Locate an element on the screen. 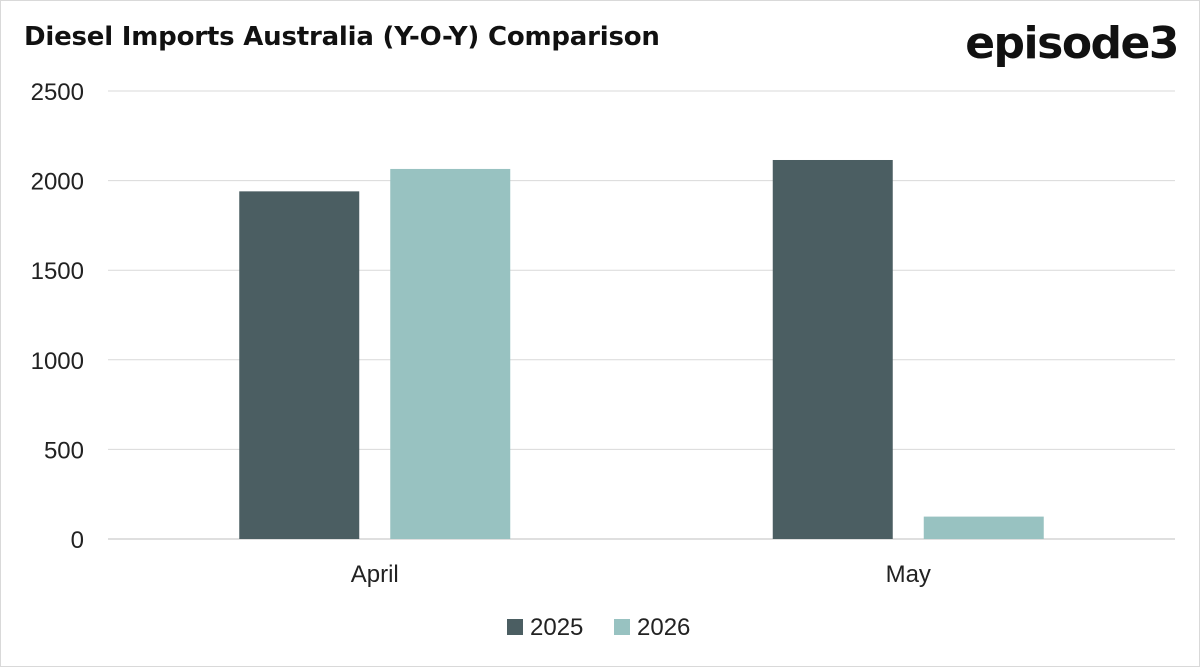 The height and width of the screenshot is (667, 1200). y-tick-label: 1500 is located at coordinates (57, 271).